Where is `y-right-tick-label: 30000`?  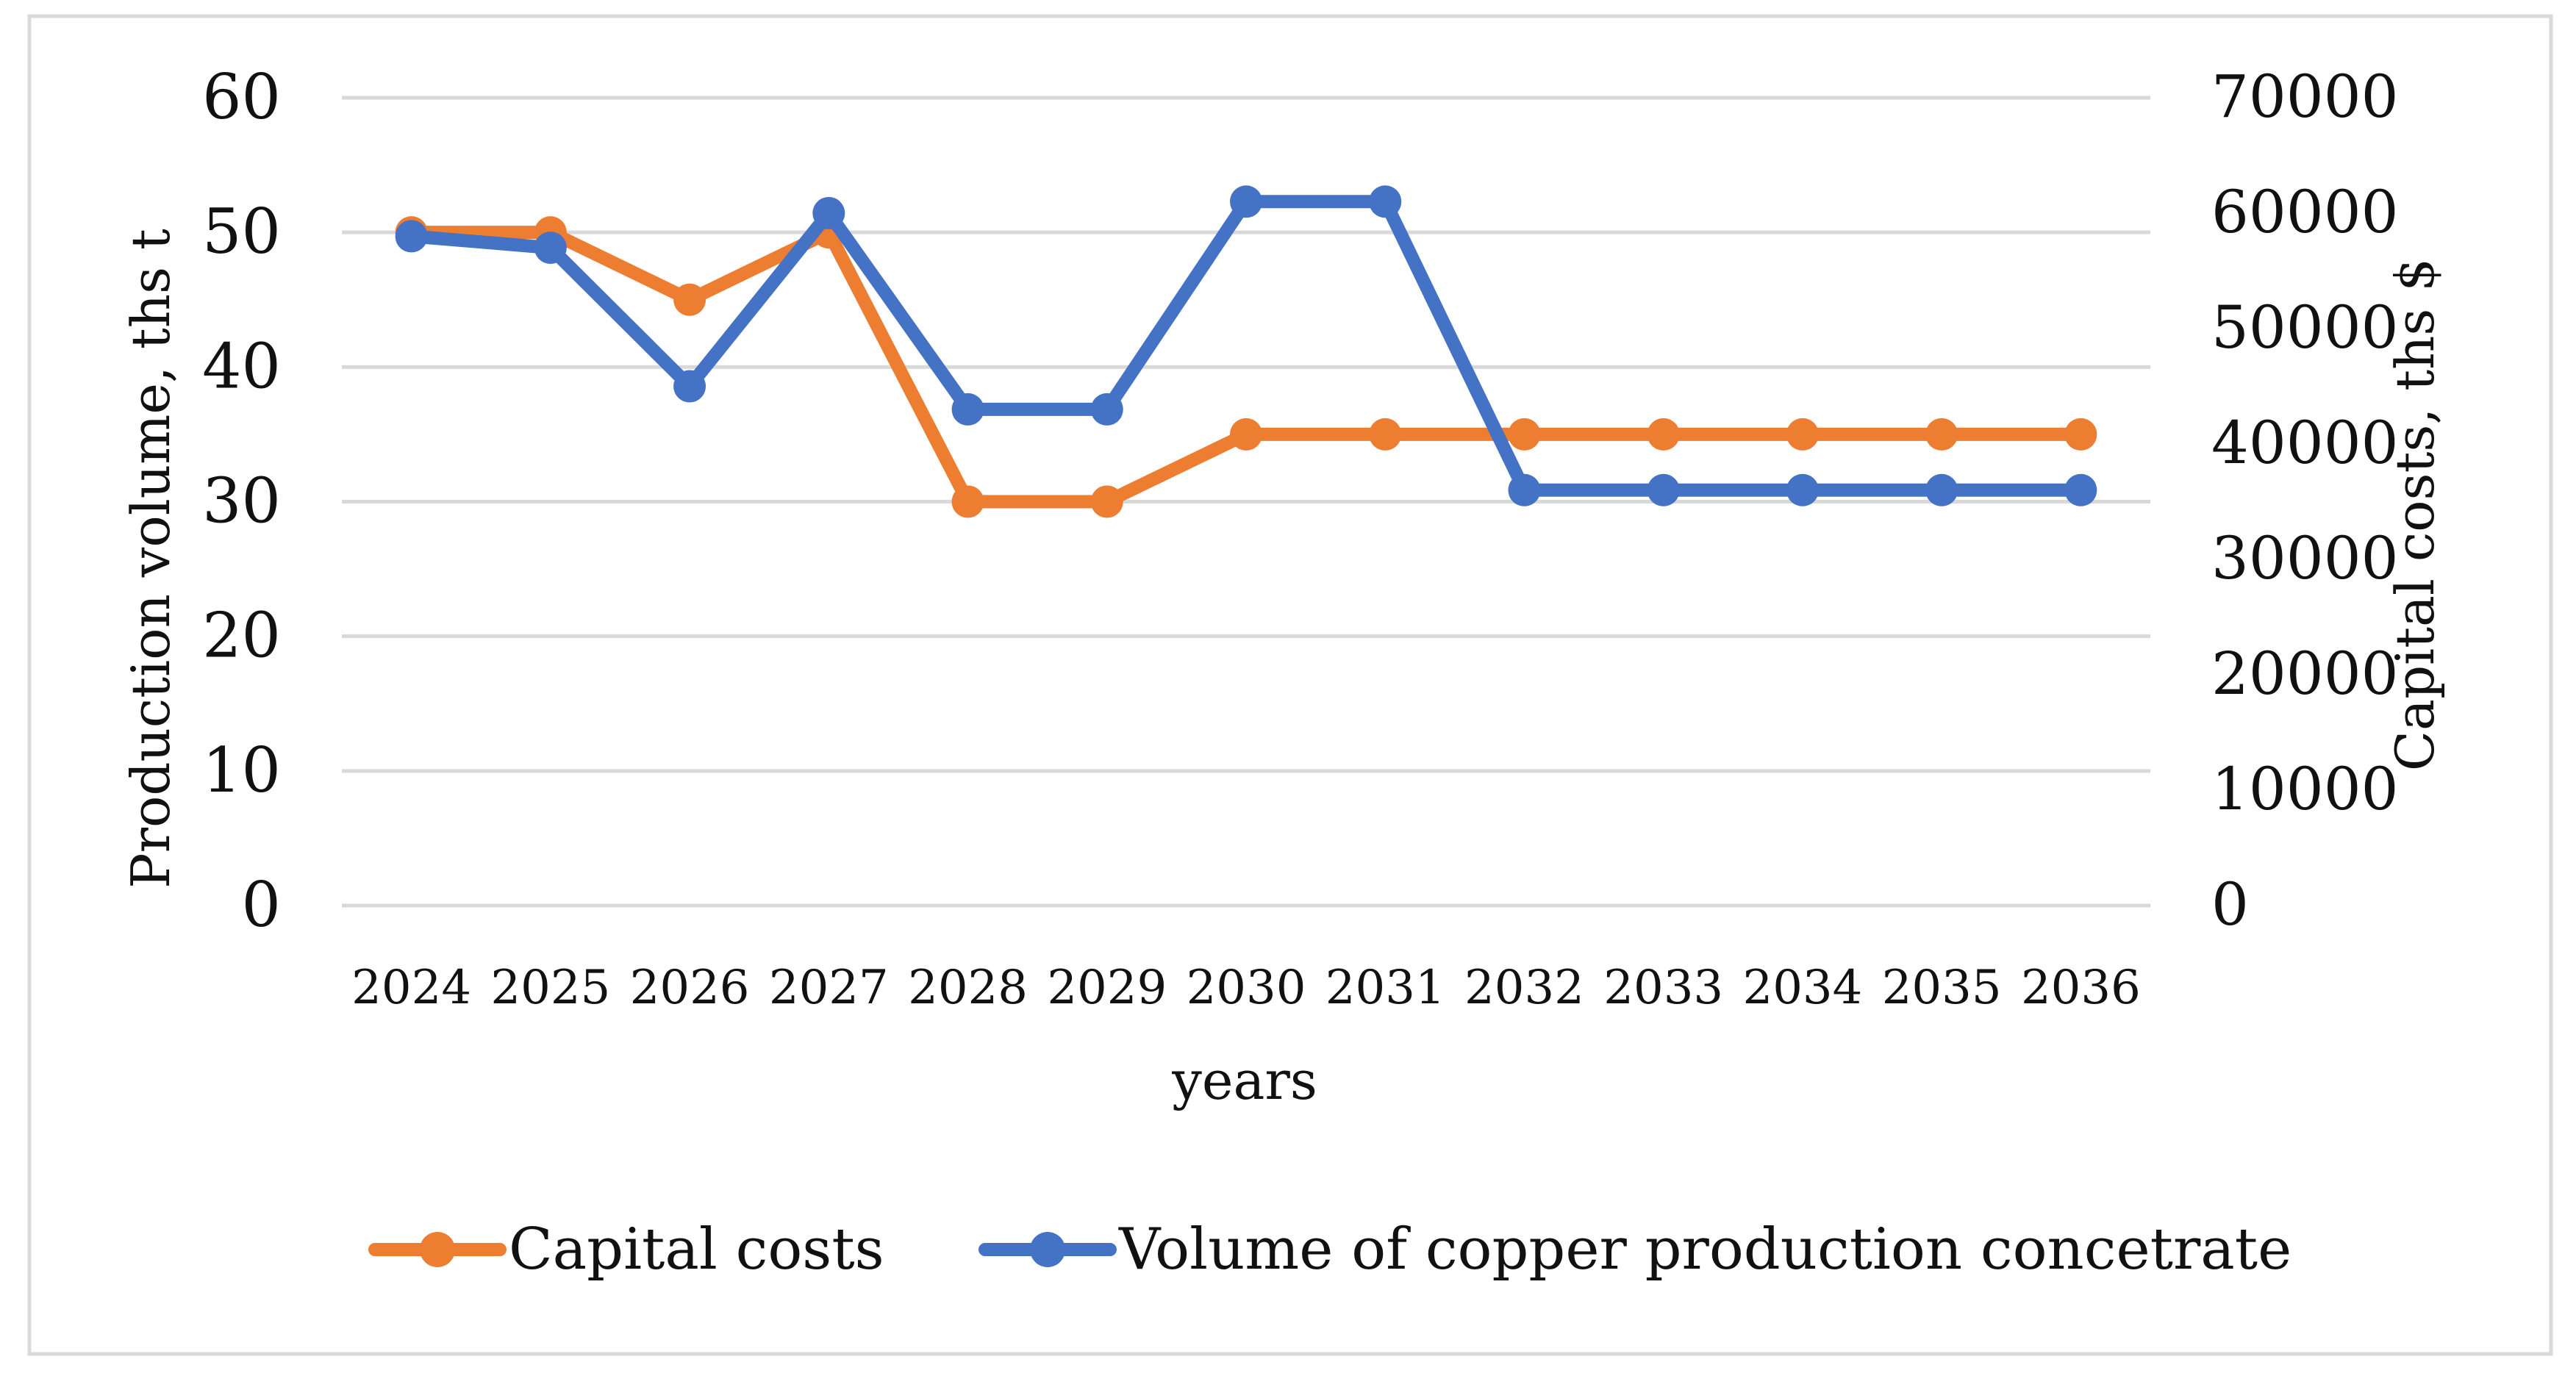 y-right-tick-label: 30000 is located at coordinates (2305, 558).